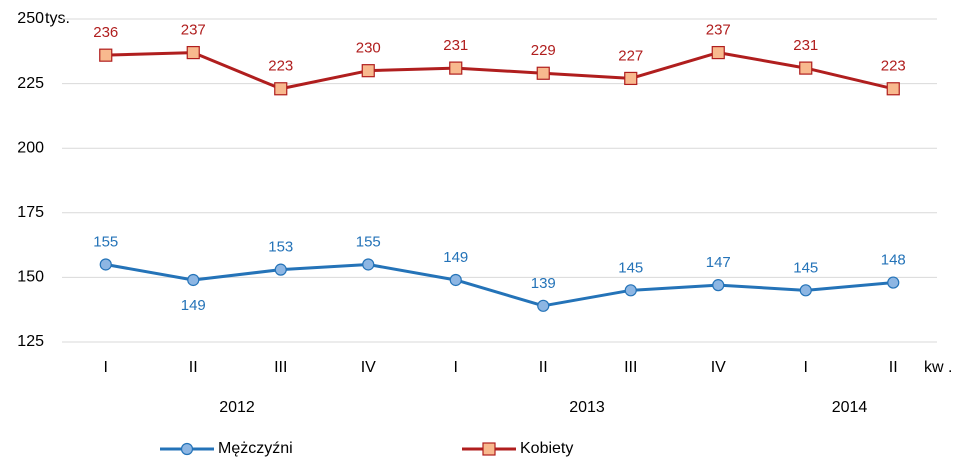 This screenshot has height=463, width=960. I want to click on value-label: 139, so click(543, 283).